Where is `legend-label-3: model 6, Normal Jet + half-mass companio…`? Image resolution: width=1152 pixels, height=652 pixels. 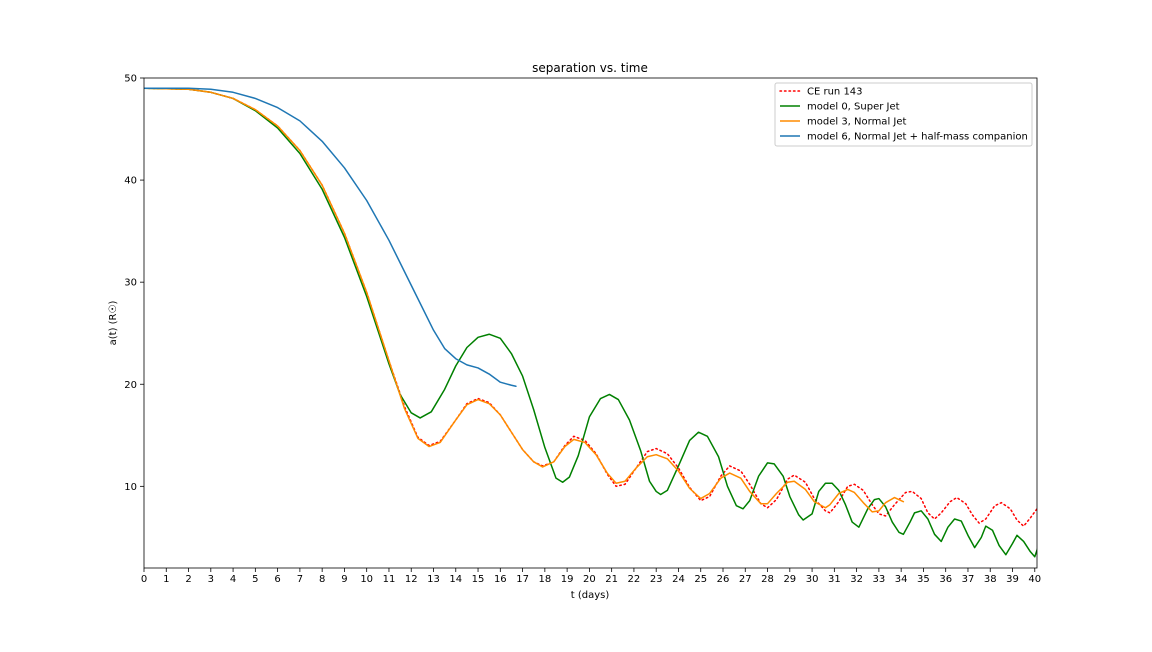 legend-label-3: model 6, Normal Jet + half-mass companio… is located at coordinates (917, 137).